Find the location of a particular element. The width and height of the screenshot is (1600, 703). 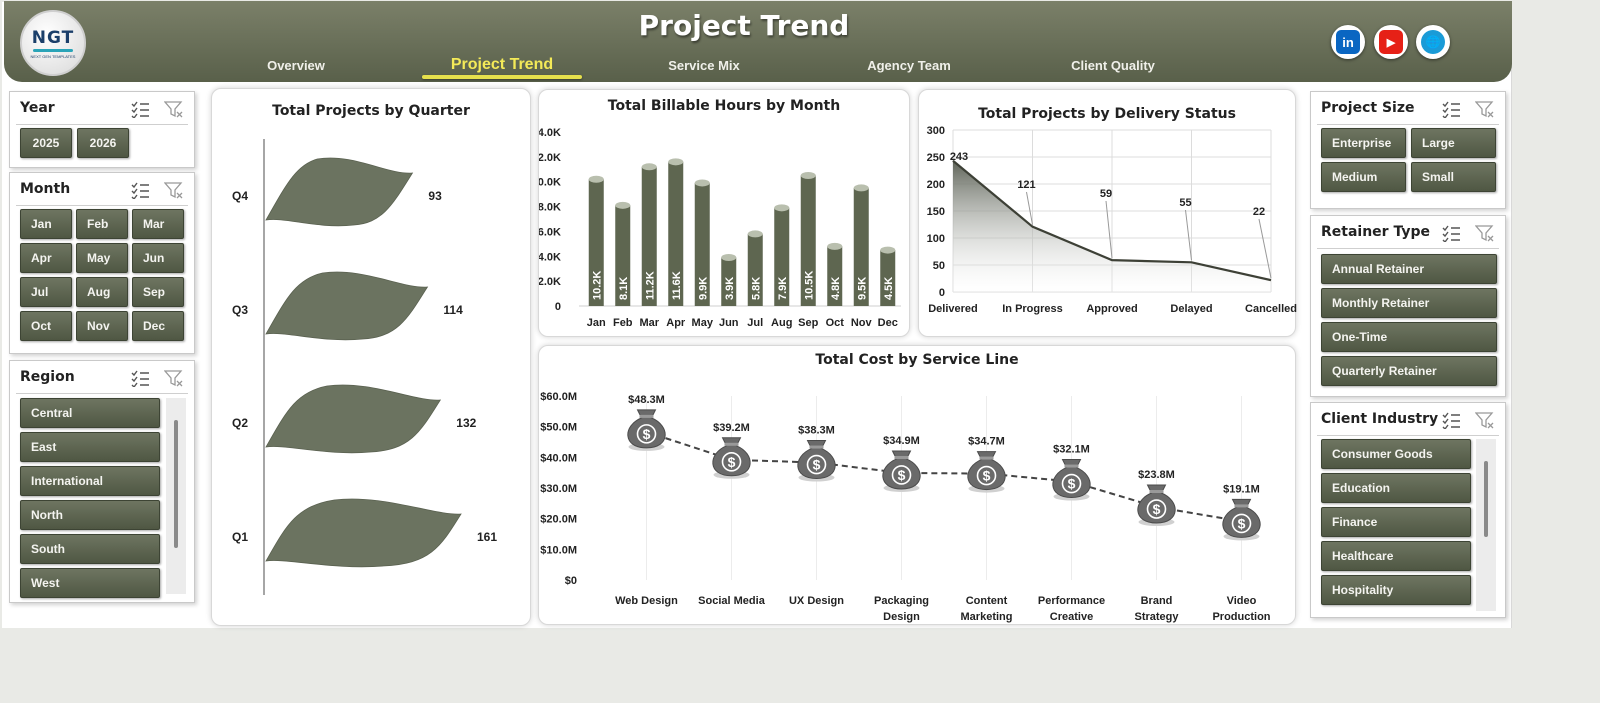

month-apr: Apr is located at coordinates (46, 258).